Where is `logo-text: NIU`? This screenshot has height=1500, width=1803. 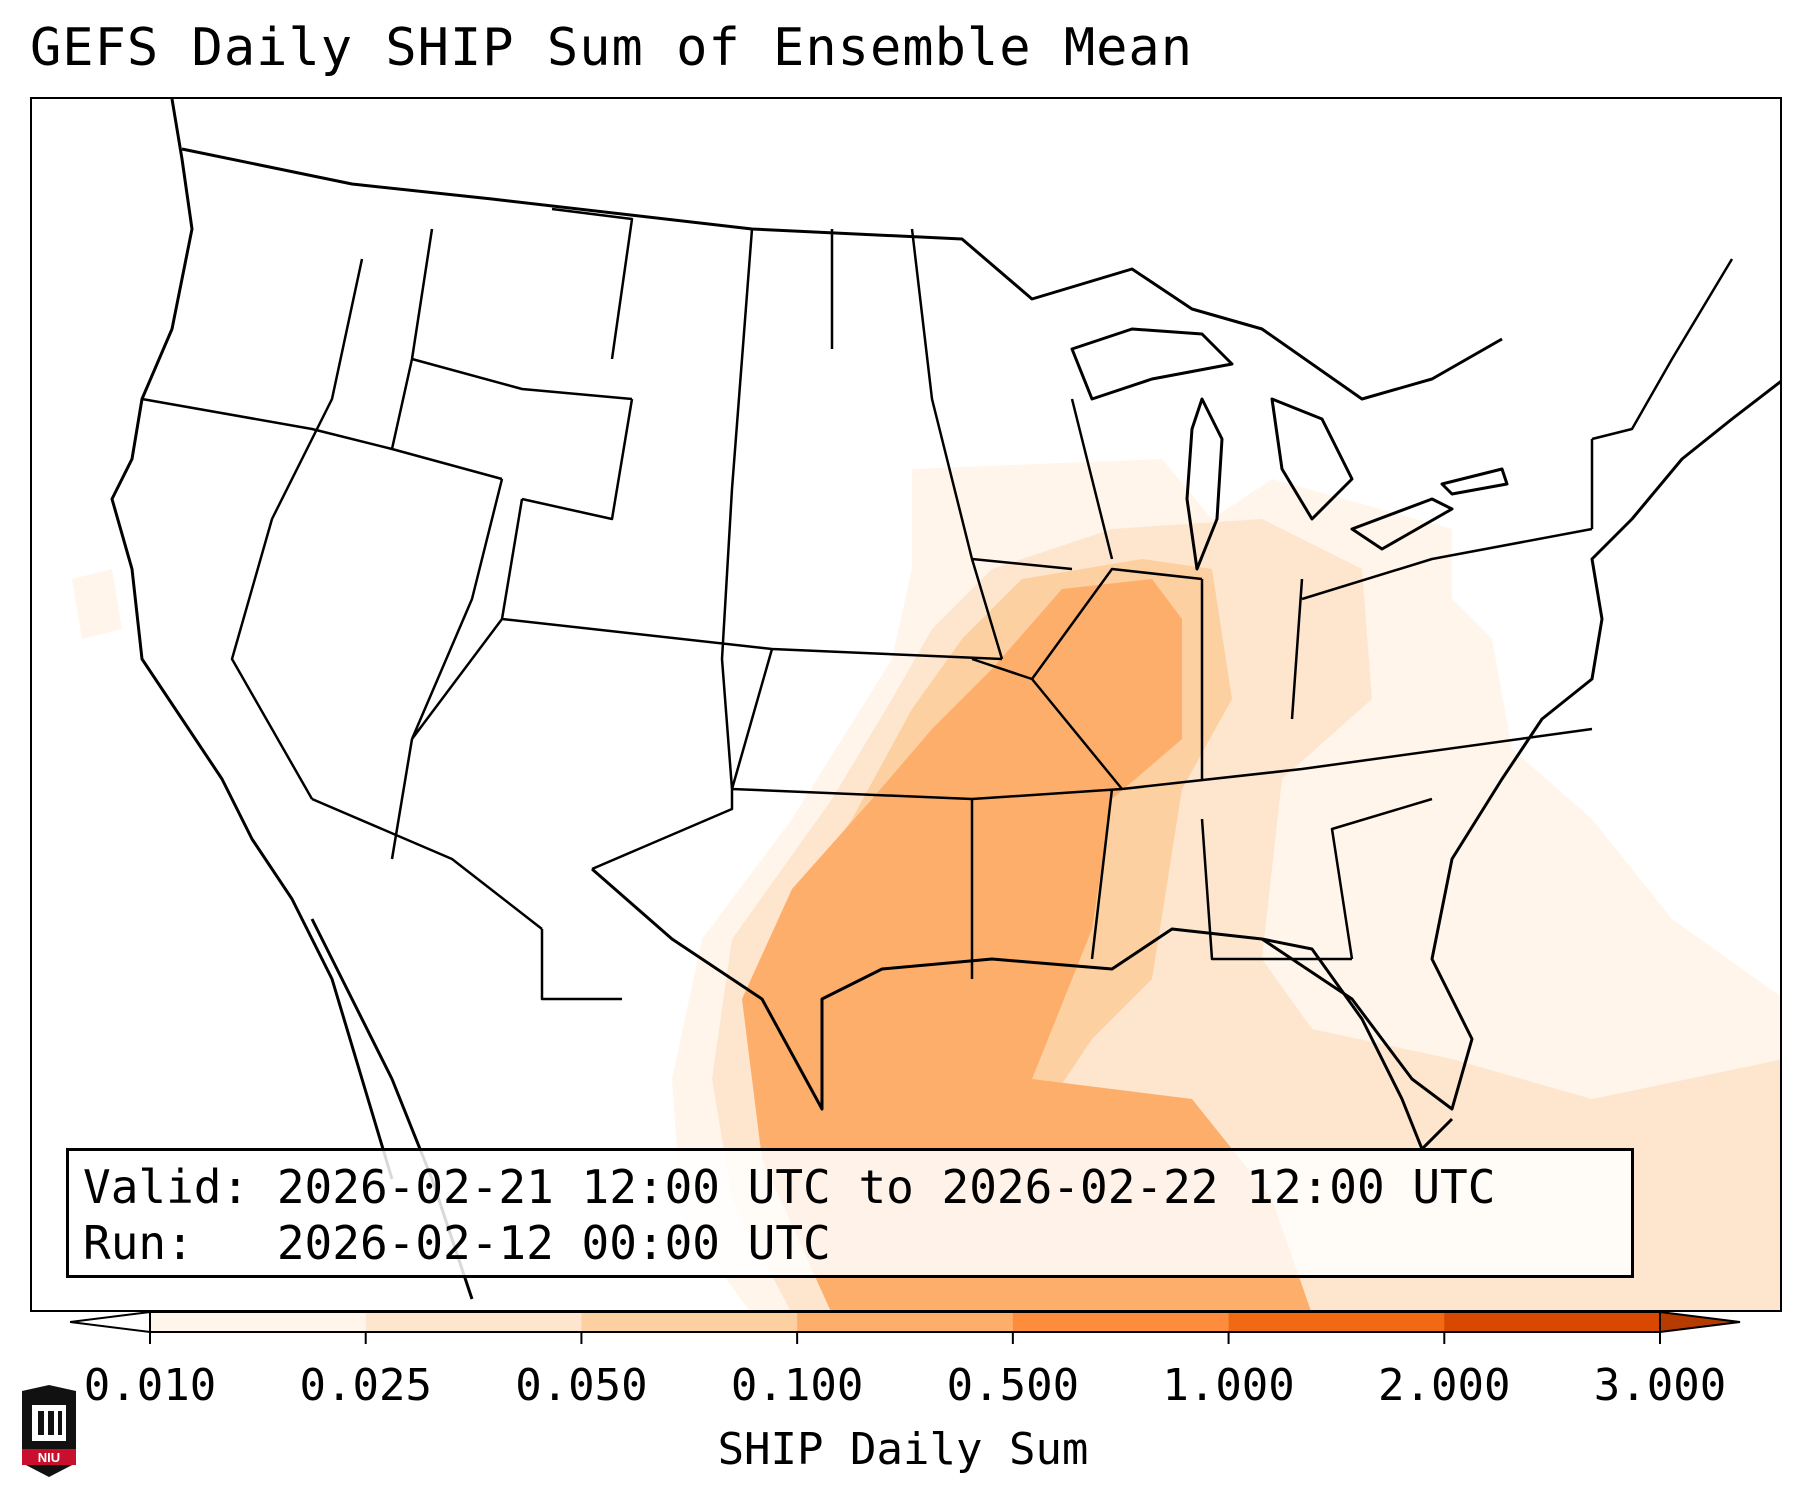
logo-text: NIU is located at coordinates (49, 1457).